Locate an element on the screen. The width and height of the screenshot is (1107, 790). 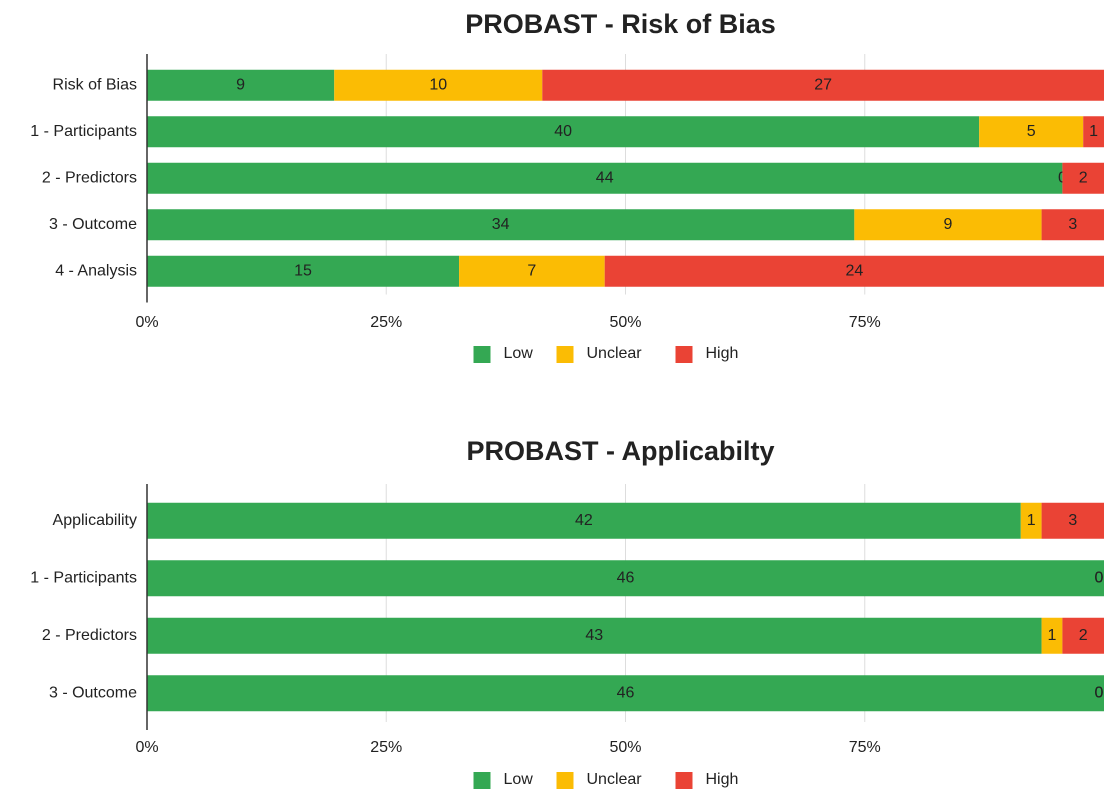
data-label: 40 is located at coordinates (563, 131).